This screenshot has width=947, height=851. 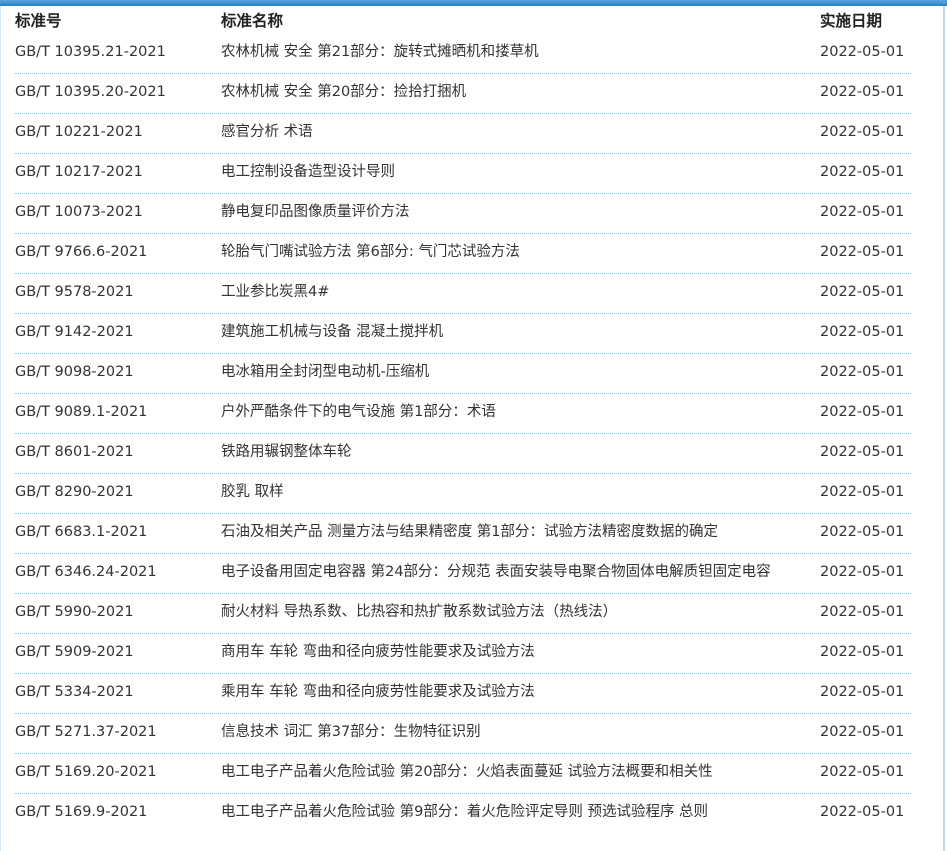 I want to click on standard-name: 农林机械 安全 第20部分：捡拾打捆机, so click(x=344, y=92).